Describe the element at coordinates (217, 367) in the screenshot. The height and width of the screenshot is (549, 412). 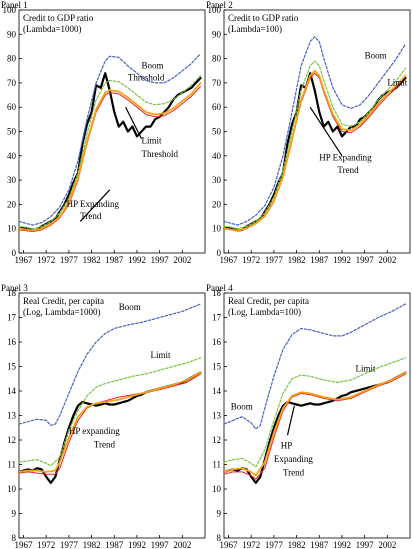
I see `y-tick-label: 15` at that location.